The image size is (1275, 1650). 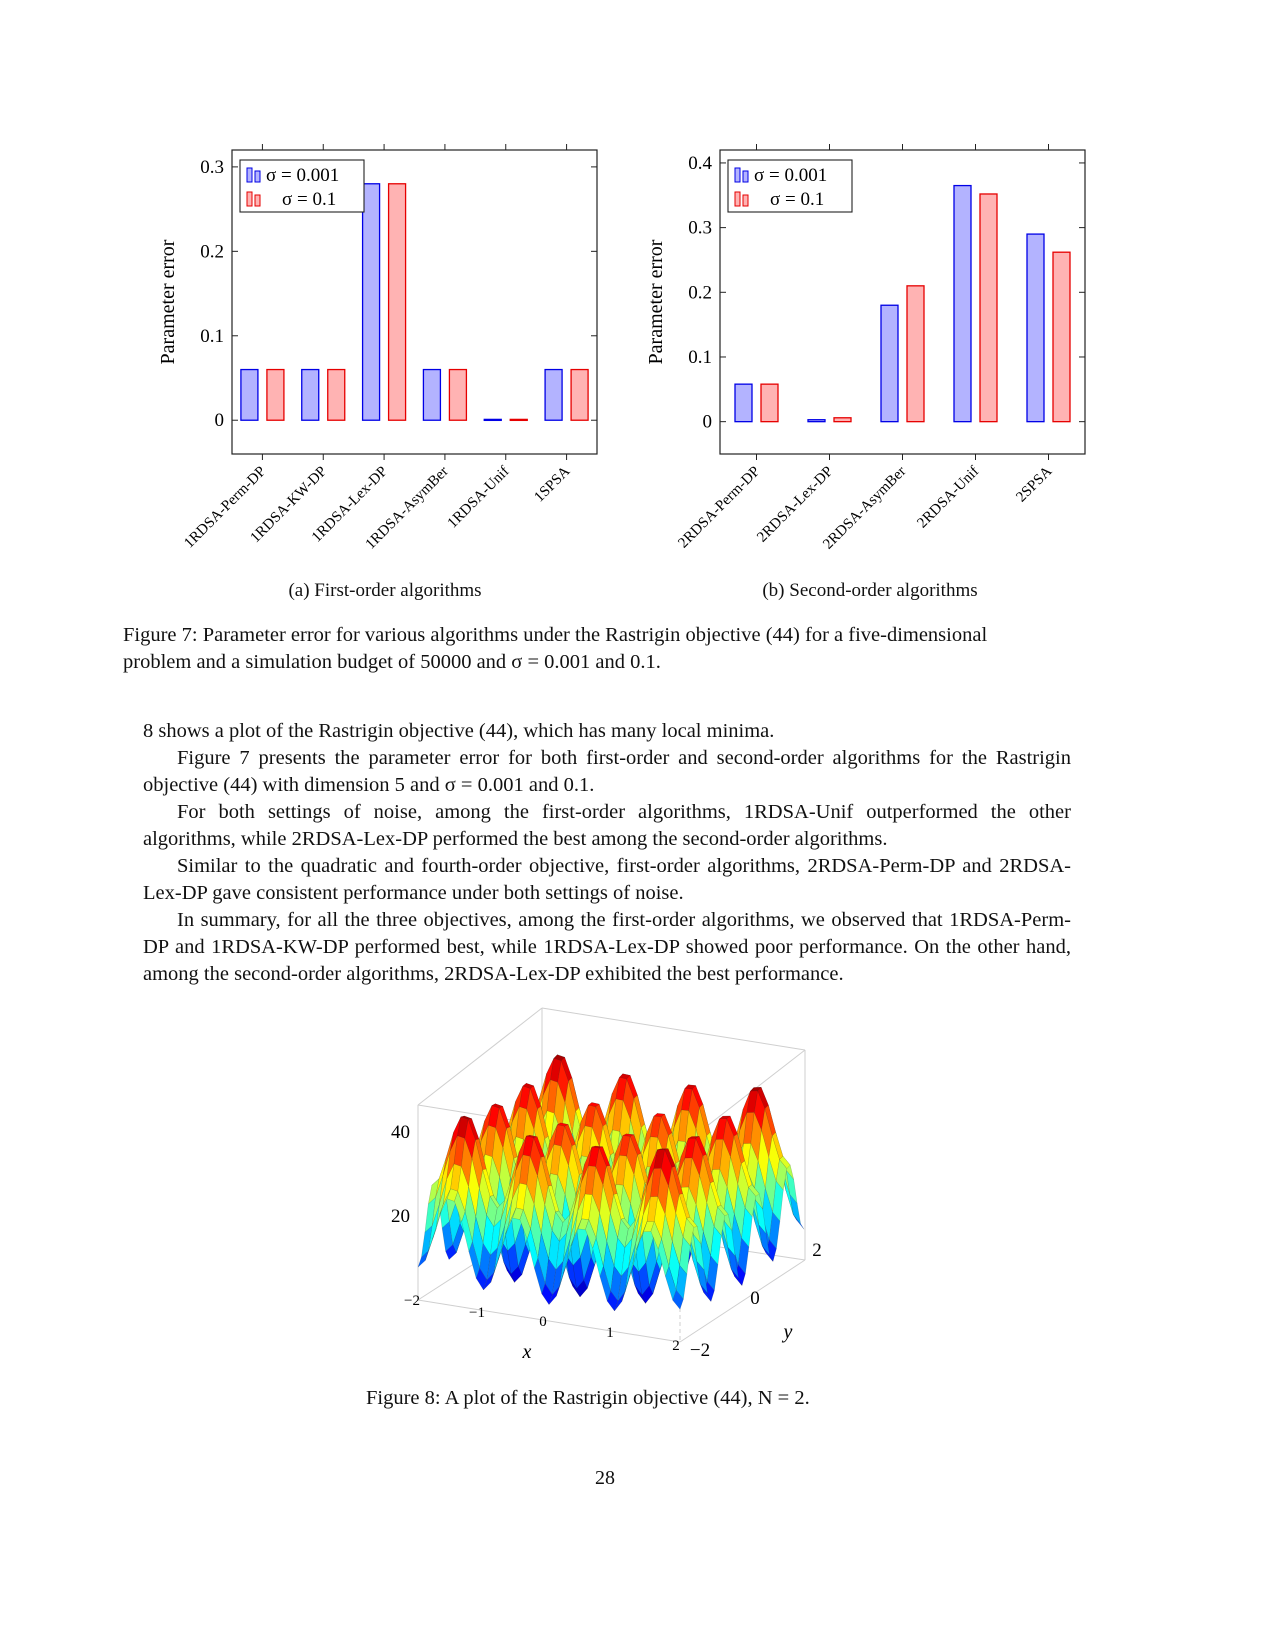 I want to click on plot-frame, so click(x=414, y=302).